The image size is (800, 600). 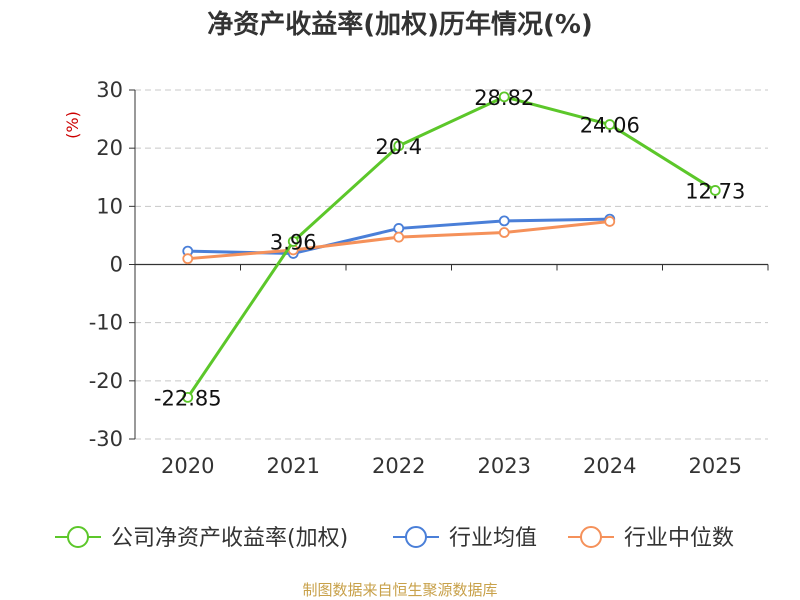 I want to click on x-tick-label: 2023, so click(x=504, y=466).